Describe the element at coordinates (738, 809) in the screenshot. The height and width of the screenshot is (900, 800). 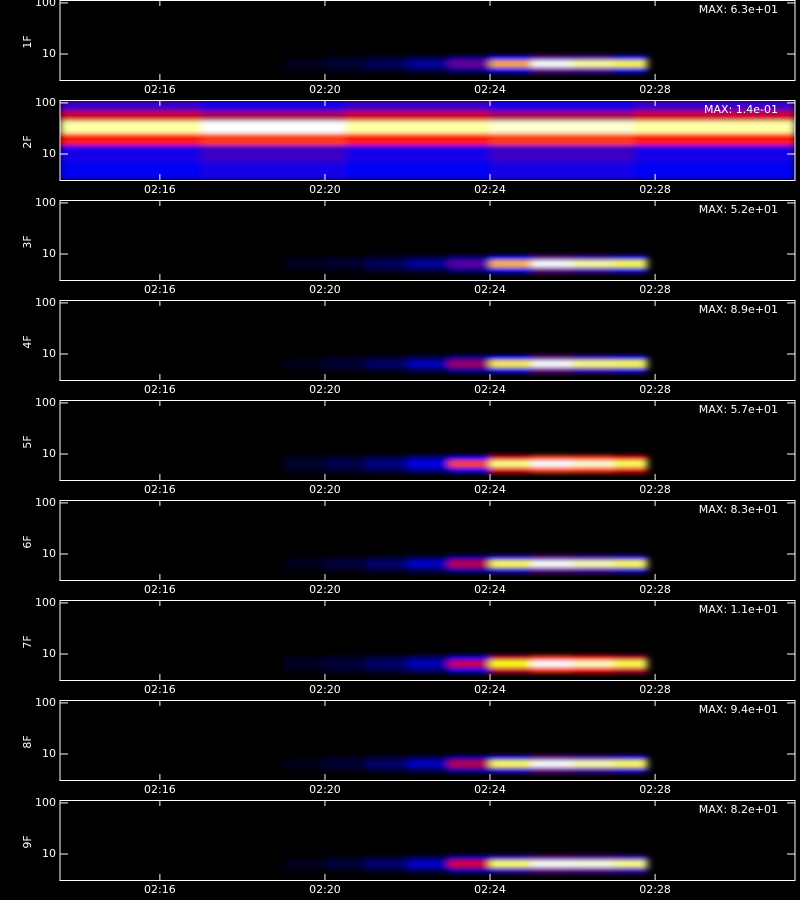
I see `max-annotation: MAX: 8.2e+01` at that location.